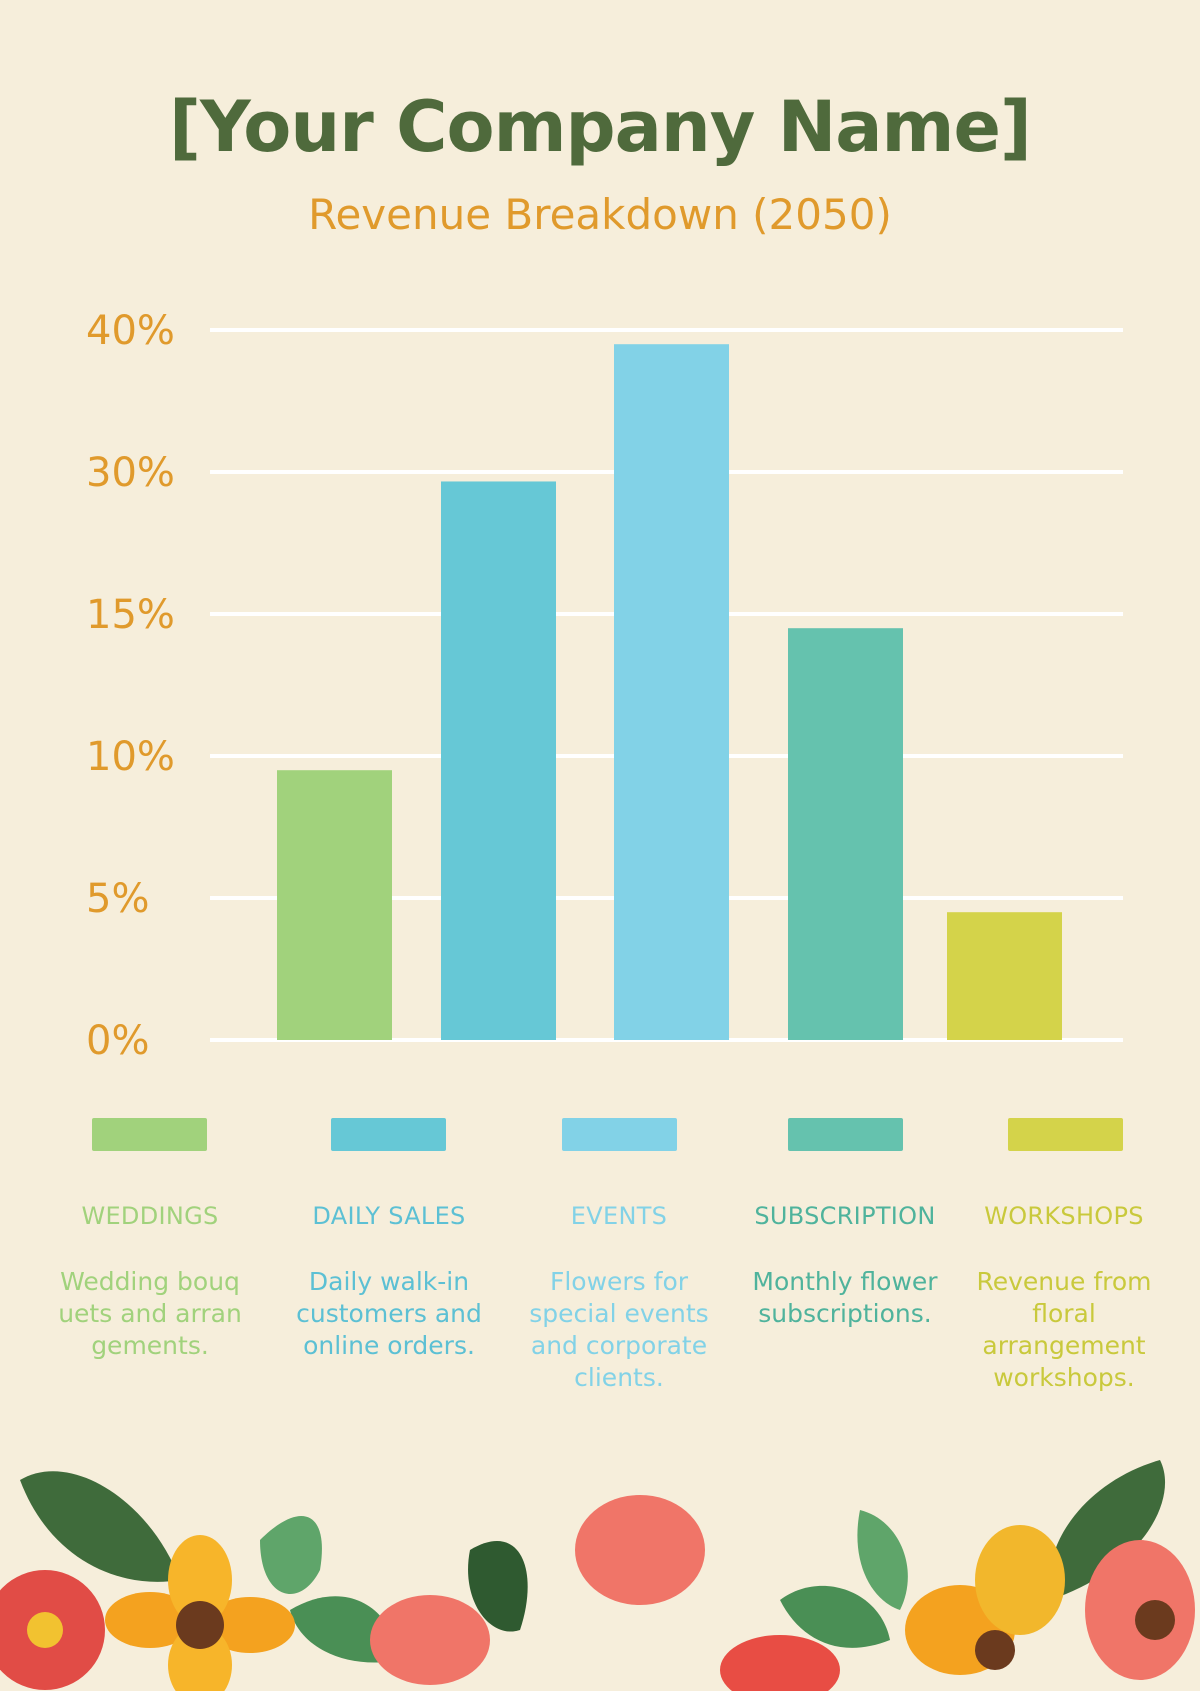 The image size is (1200, 1691). I want to click on y-tick-label: 0%, so click(117, 1041).